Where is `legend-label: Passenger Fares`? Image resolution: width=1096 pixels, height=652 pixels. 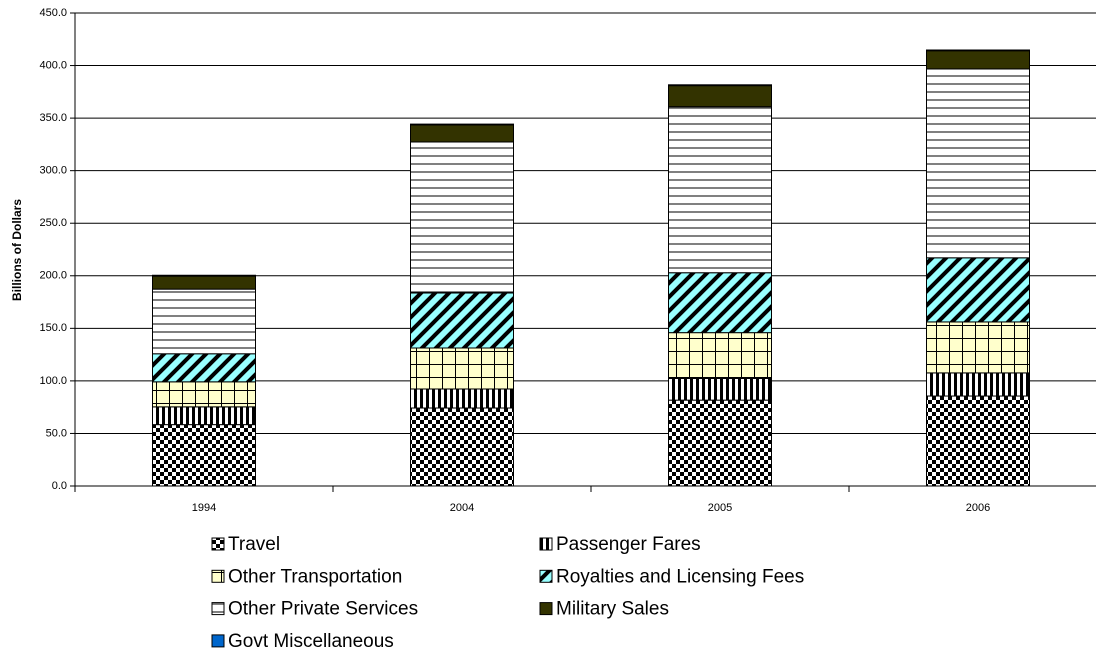 legend-label: Passenger Fares is located at coordinates (628, 544).